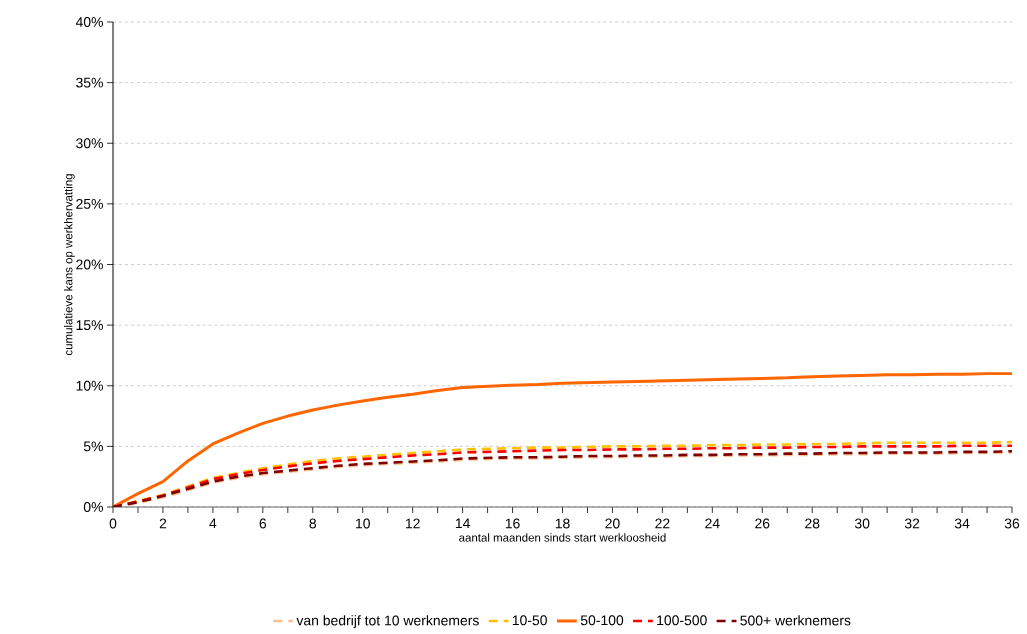 This screenshot has height=634, width=1027. I want to click on x-tick-label: 14, so click(462, 523).